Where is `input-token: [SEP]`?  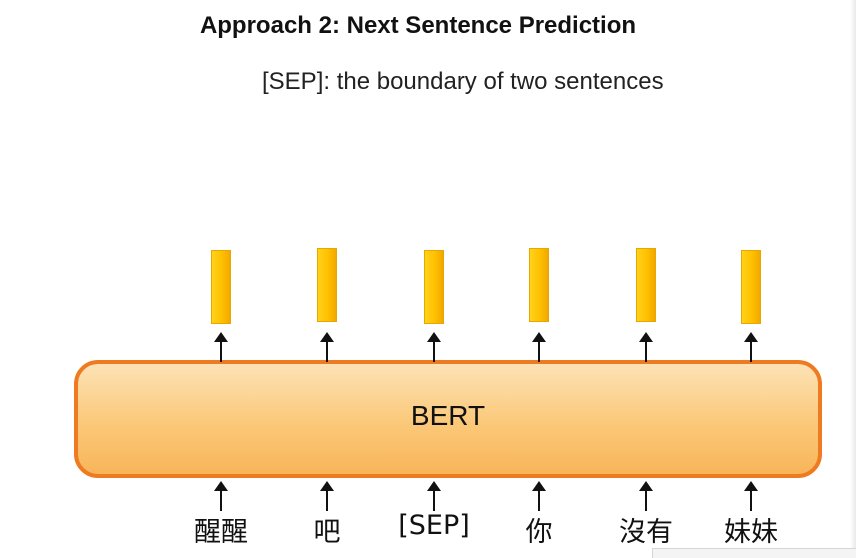 input-token: [SEP] is located at coordinates (434, 525).